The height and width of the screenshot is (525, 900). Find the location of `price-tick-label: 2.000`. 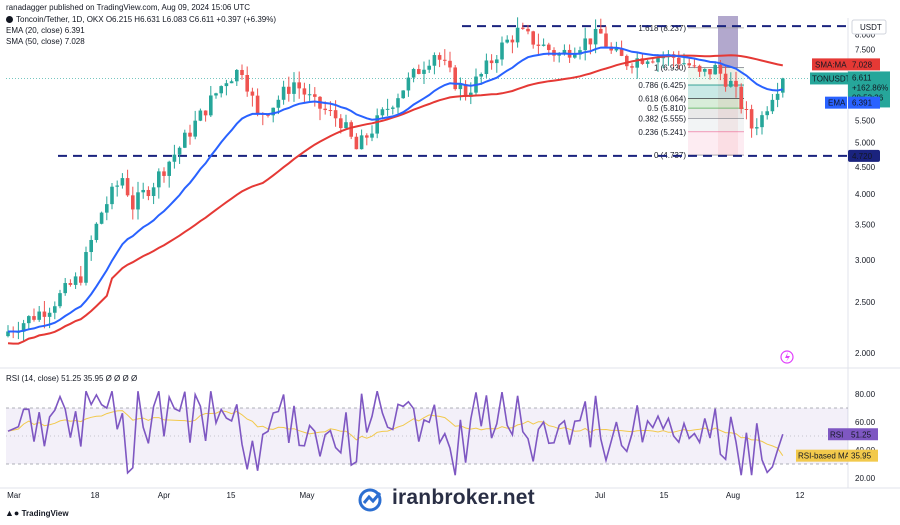

price-tick-label: 2.000 is located at coordinates (865, 353).